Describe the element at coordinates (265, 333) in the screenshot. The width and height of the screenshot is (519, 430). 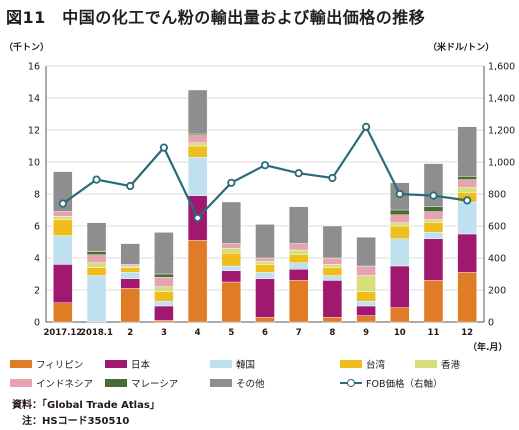
I see `x-tick-label: 6` at that location.